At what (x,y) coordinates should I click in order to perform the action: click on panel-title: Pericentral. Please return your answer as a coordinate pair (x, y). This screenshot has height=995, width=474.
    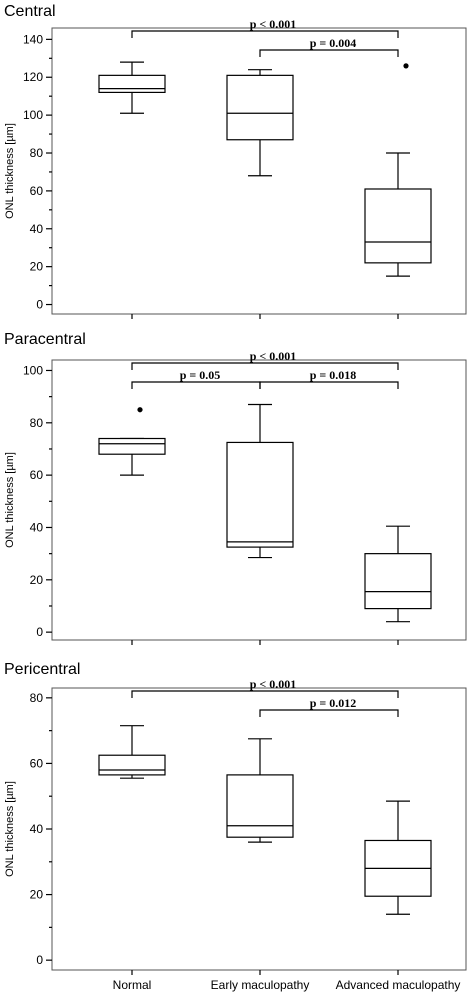
    Looking at the image, I should click on (42, 669).